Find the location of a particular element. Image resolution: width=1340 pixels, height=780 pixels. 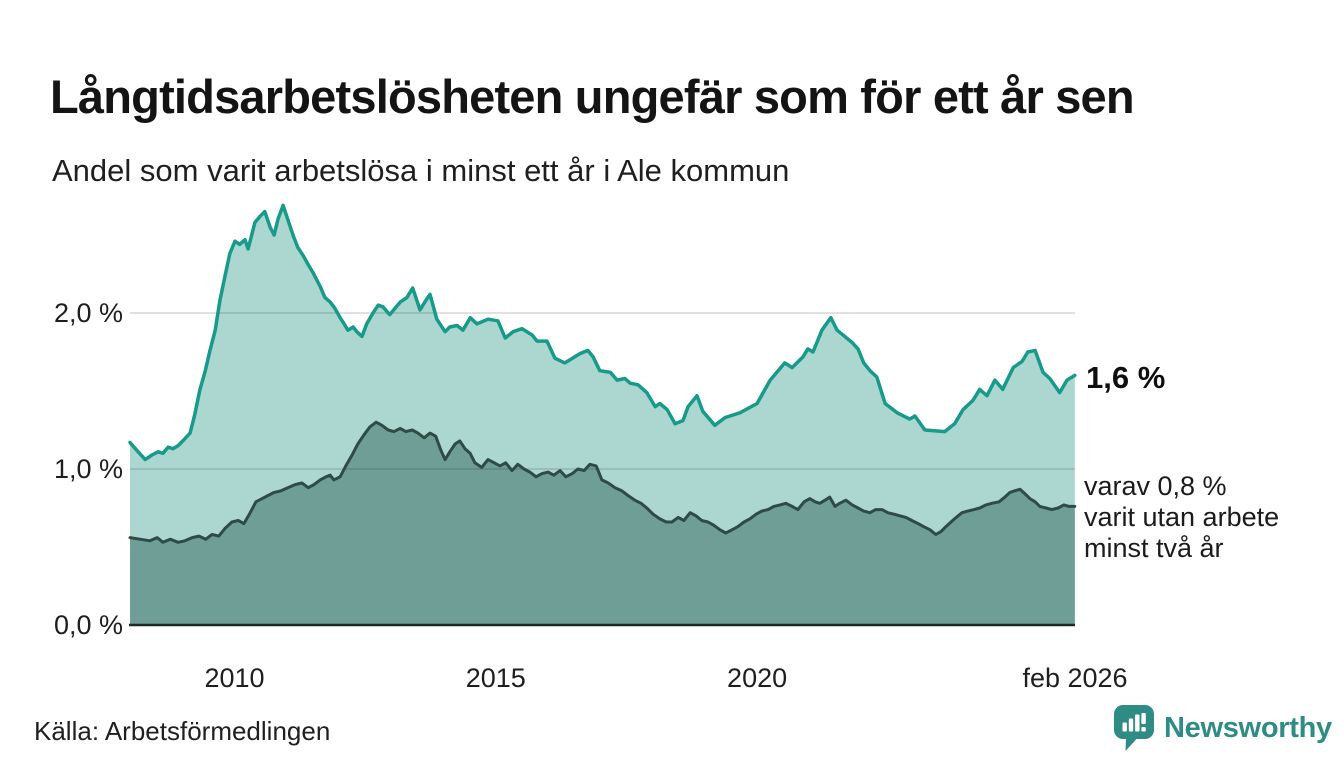

y-tick-label: 0,0 % is located at coordinates (88, 625).